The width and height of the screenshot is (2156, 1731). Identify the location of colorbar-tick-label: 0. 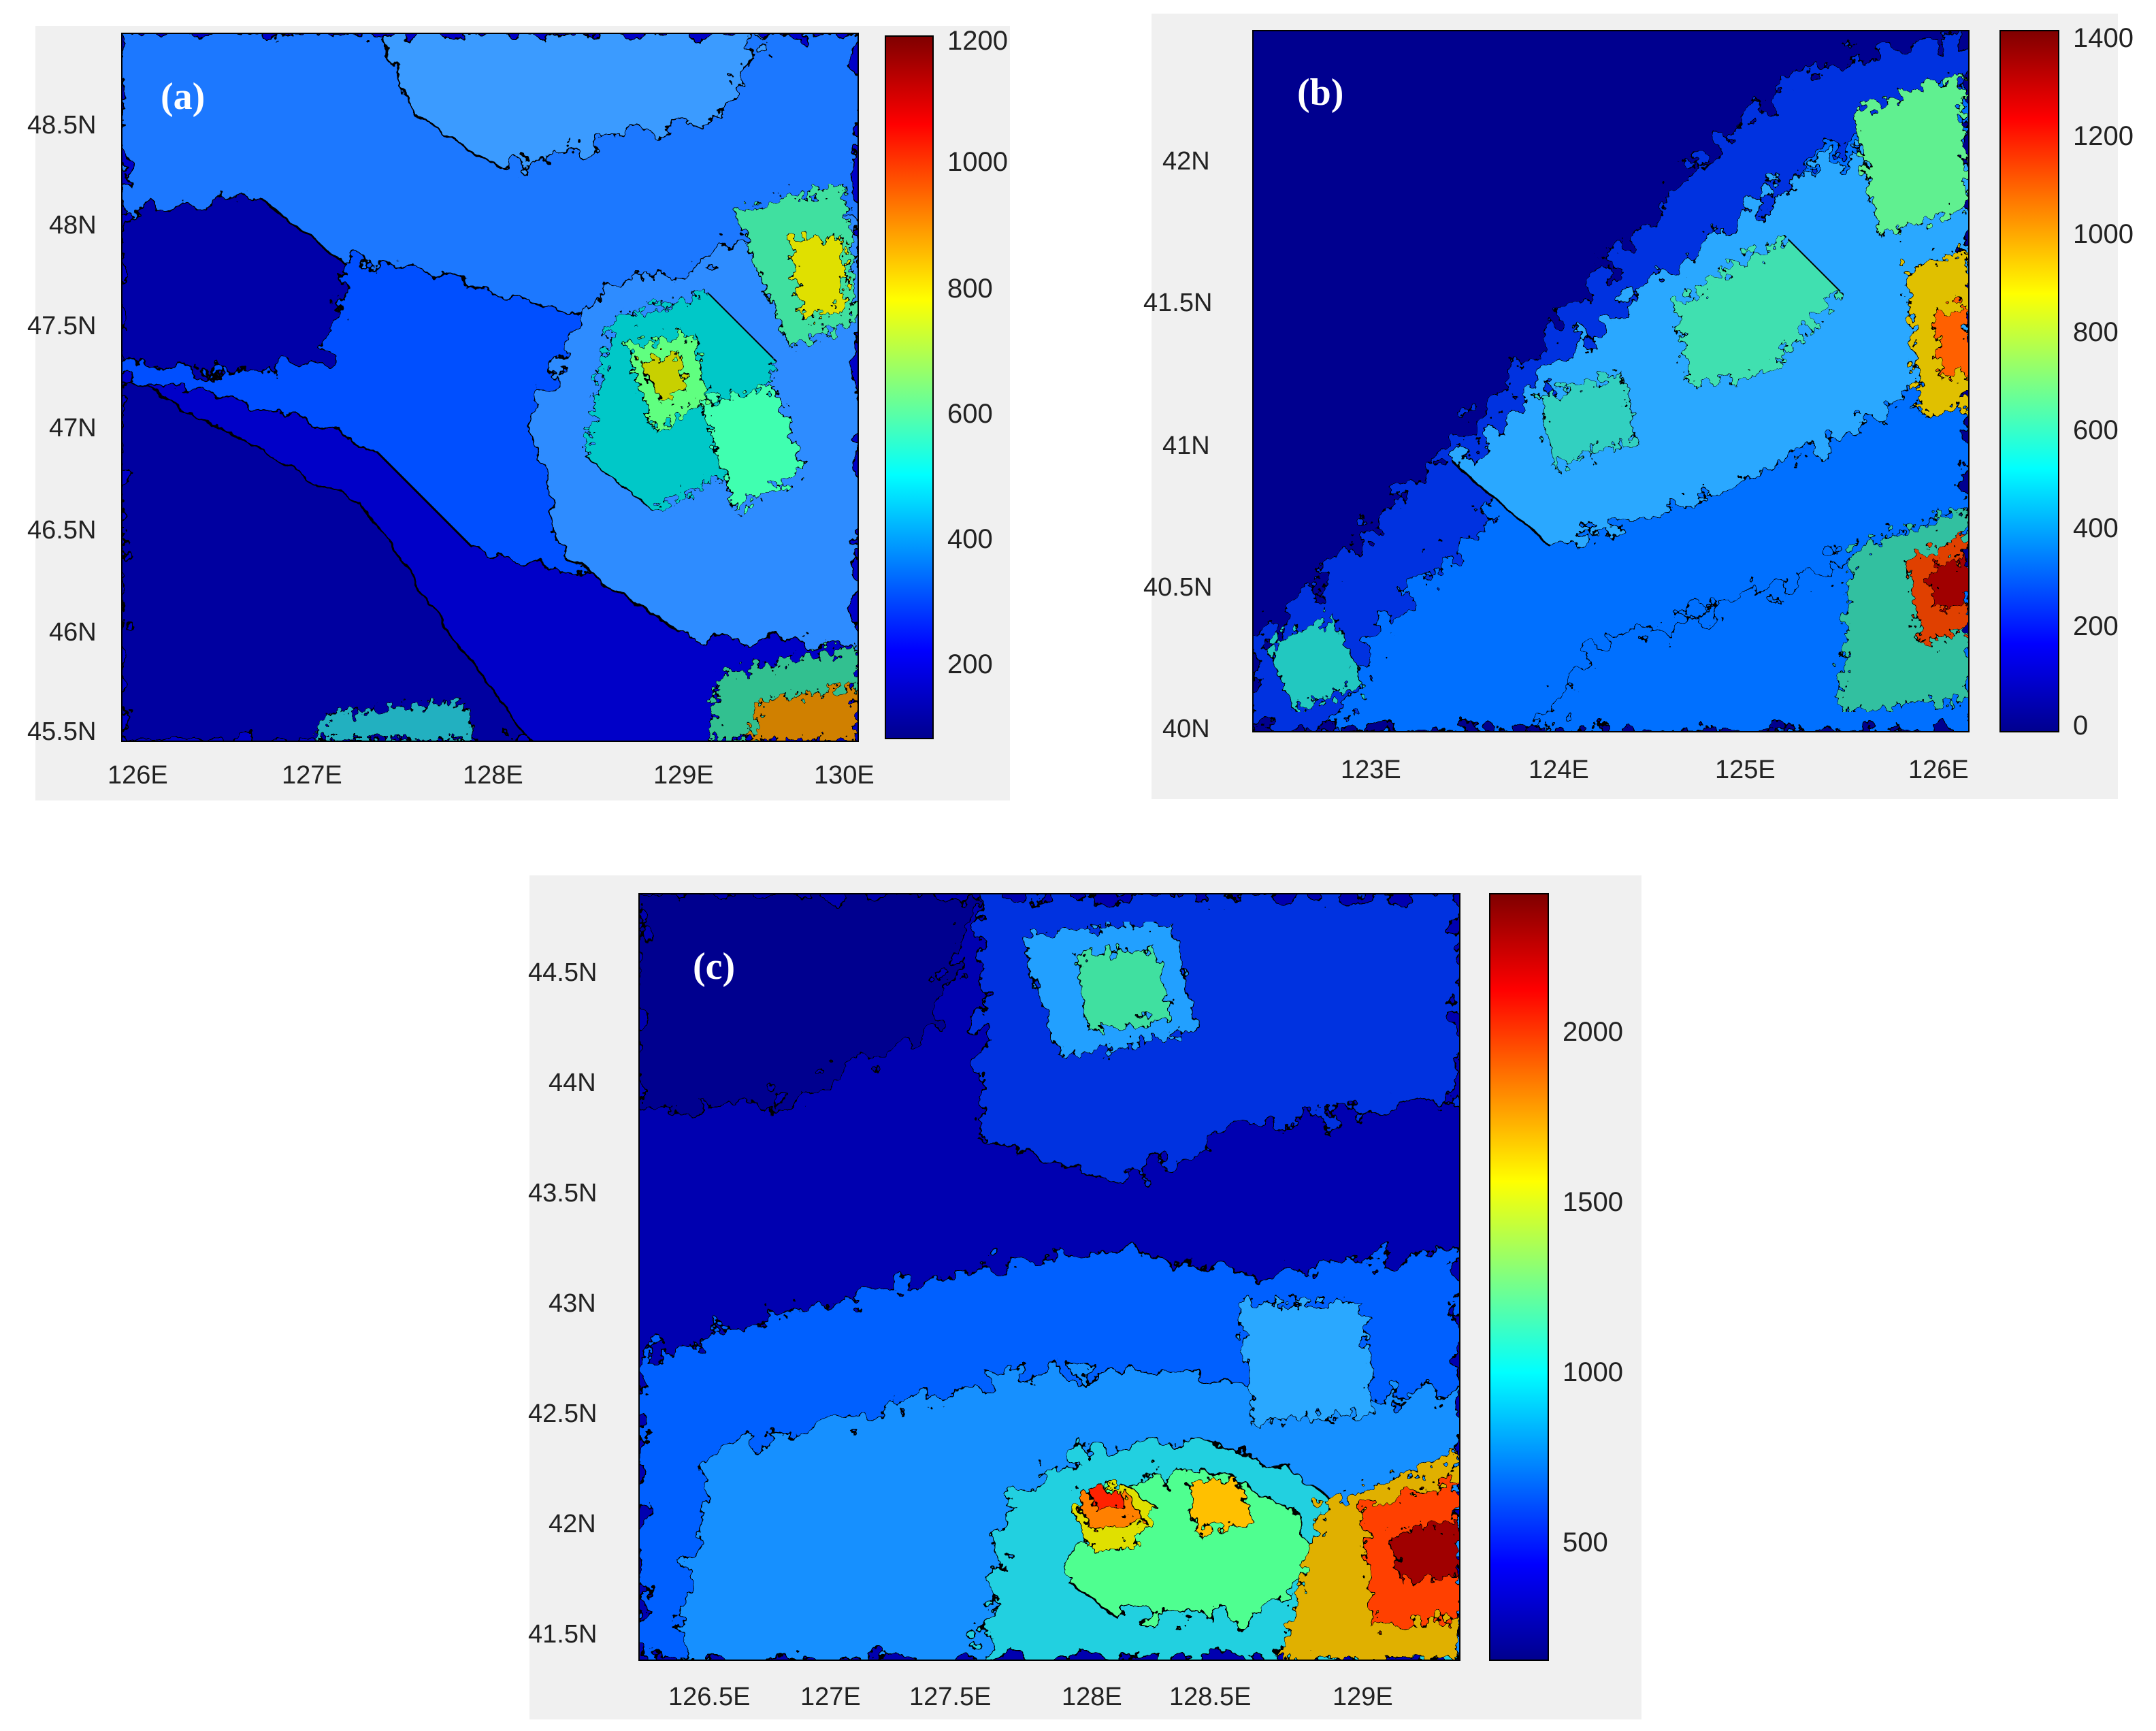
(2081, 726).